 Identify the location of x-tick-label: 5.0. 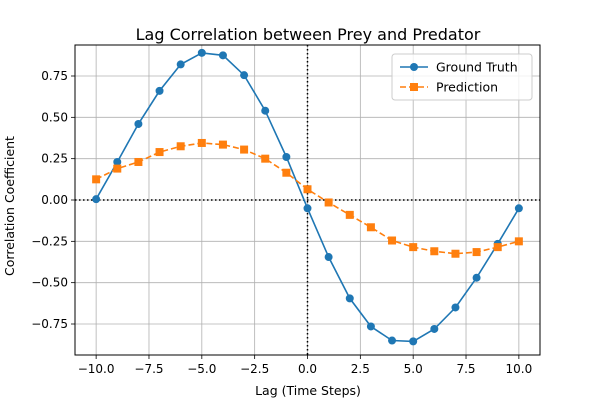
(413, 369).